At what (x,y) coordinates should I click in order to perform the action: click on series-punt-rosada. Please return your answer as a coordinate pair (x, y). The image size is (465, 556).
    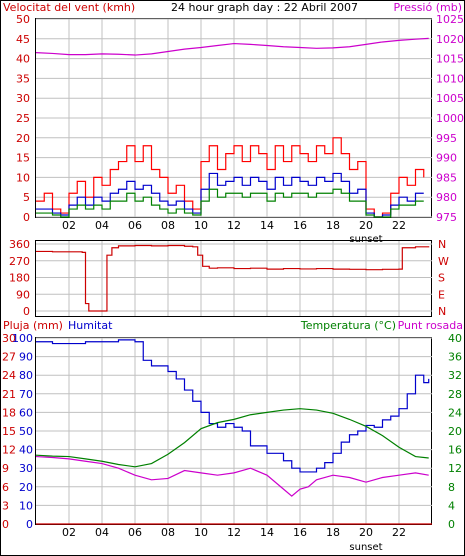
    Looking at the image, I should click on (232, 476).